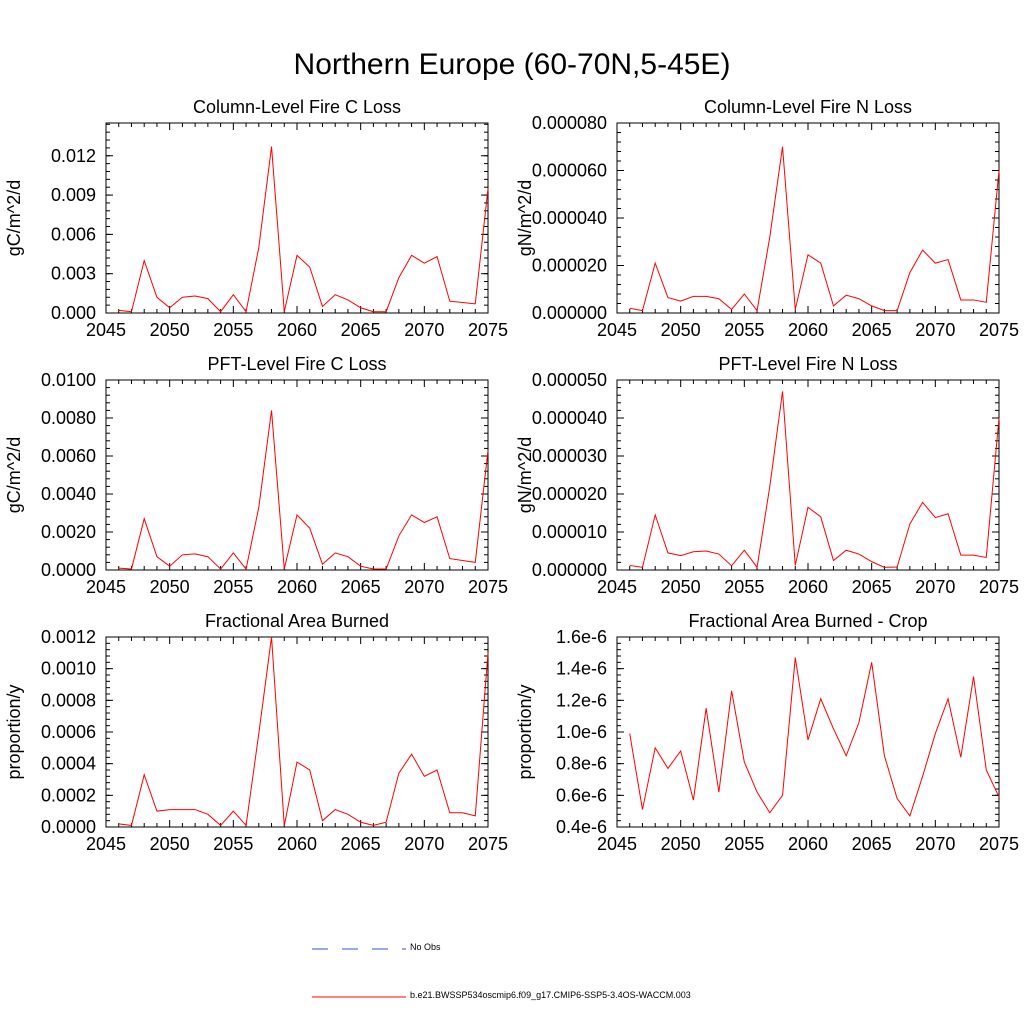  I want to click on y-tick-label: 0.0020, so click(68, 532).